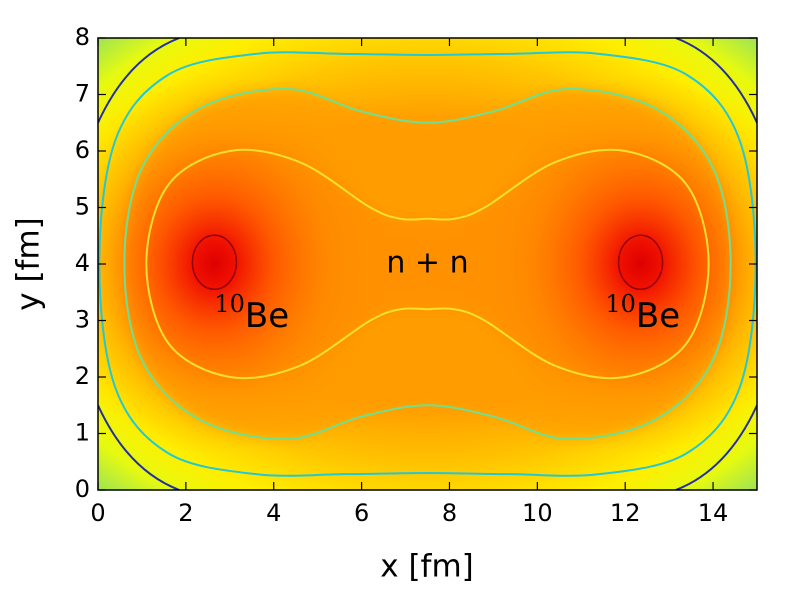 The width and height of the screenshot is (800, 600). I want to click on y-tick-label: 4, so click(82, 263).